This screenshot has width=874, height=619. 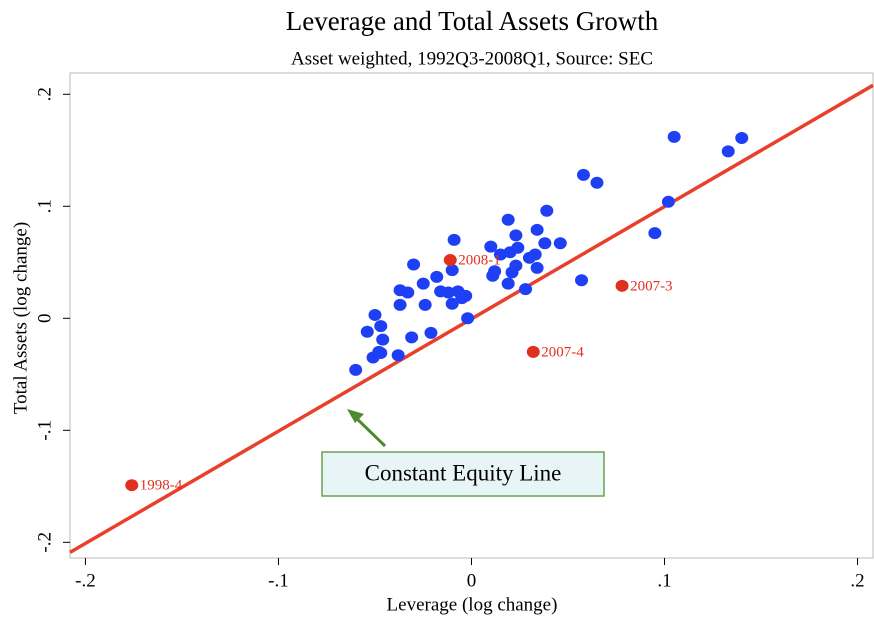 I want to click on annotation-box, so click(x=463, y=474).